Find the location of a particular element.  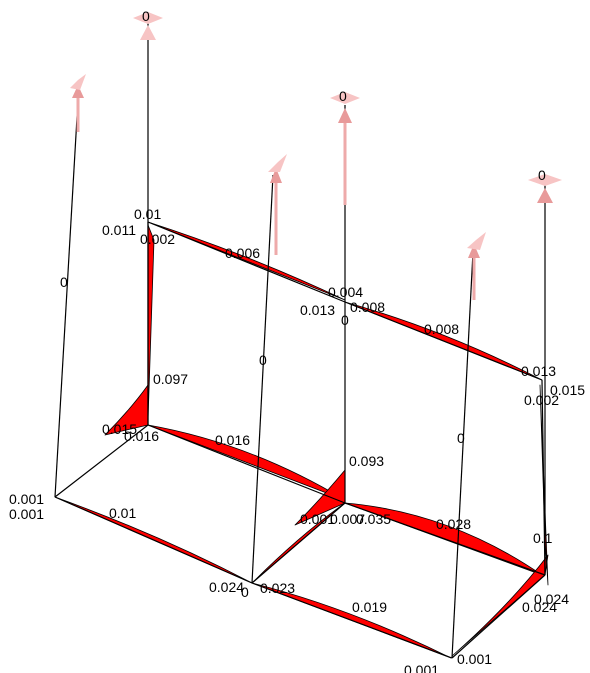

label-top-mid-zero: 0 is located at coordinates (343, 96).